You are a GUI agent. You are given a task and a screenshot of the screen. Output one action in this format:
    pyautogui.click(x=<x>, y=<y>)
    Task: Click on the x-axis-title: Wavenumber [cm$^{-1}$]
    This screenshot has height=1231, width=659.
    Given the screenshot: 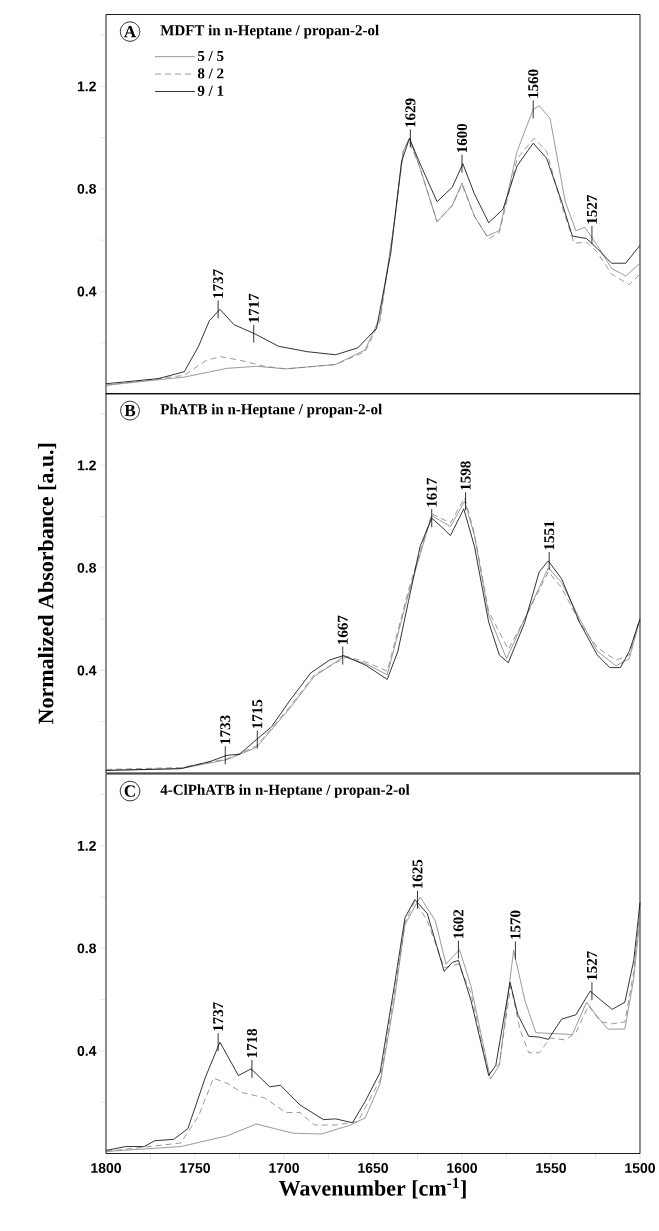 What is the action you would take?
    pyautogui.click(x=372, y=1188)
    